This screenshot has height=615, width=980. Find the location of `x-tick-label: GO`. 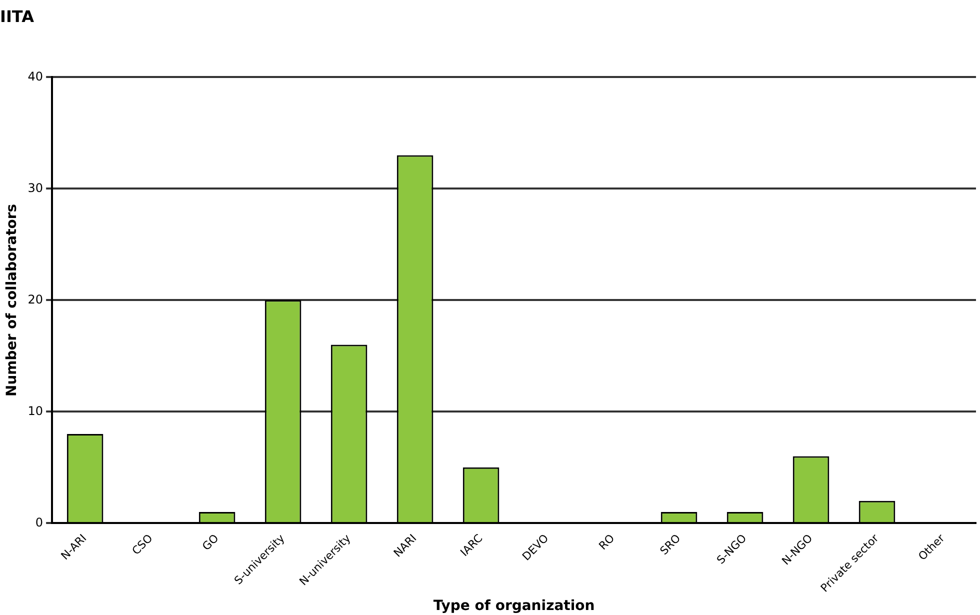

x-tick-label: GO is located at coordinates (211, 543).